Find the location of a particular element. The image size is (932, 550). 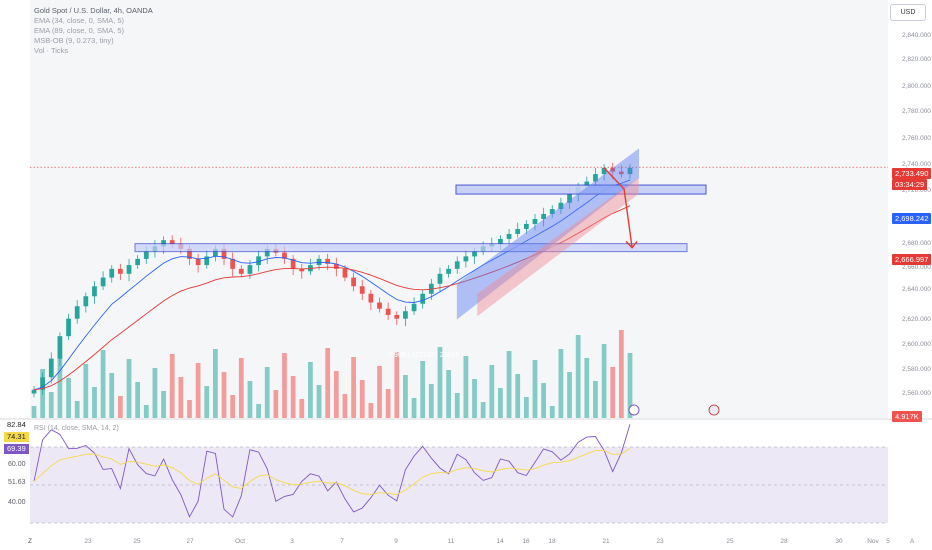

flag-icon is located at coordinates (714, 410).